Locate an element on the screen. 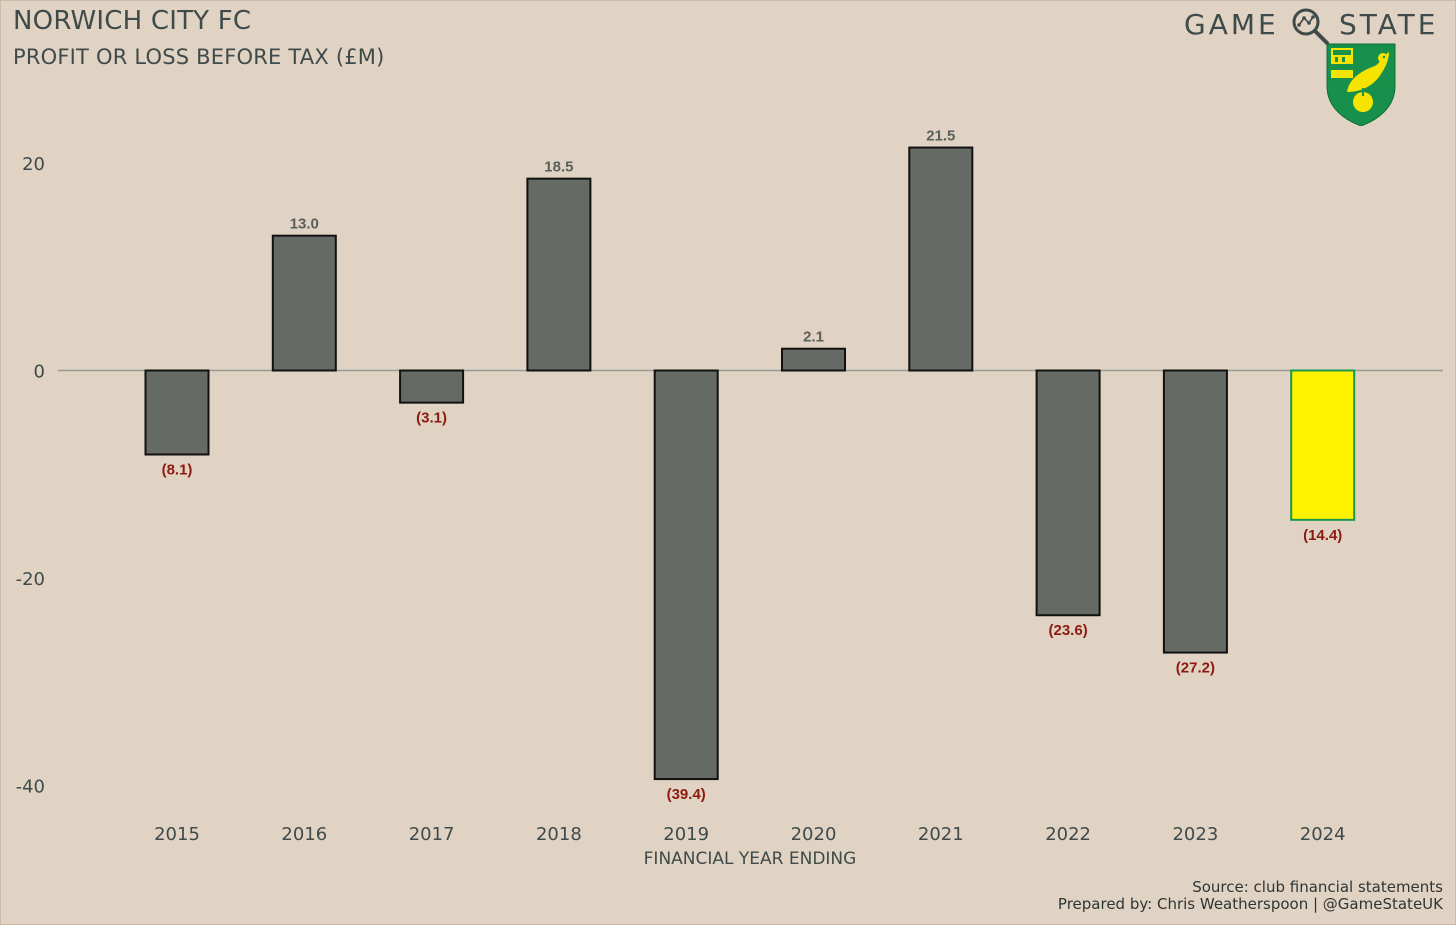  source-note: Source: club financial statements is located at coordinates (1317, 887).